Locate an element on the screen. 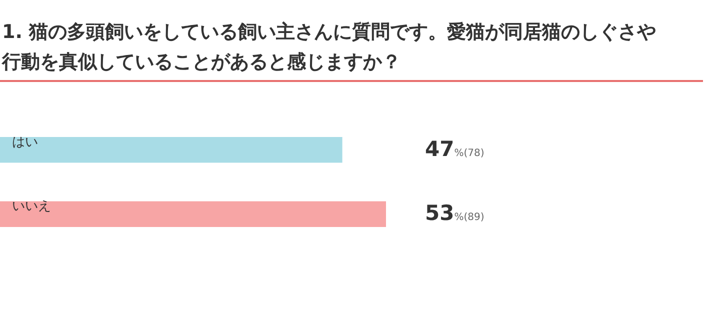 The height and width of the screenshot is (332, 710). data-label: 53%(89) is located at coordinates (454, 213).